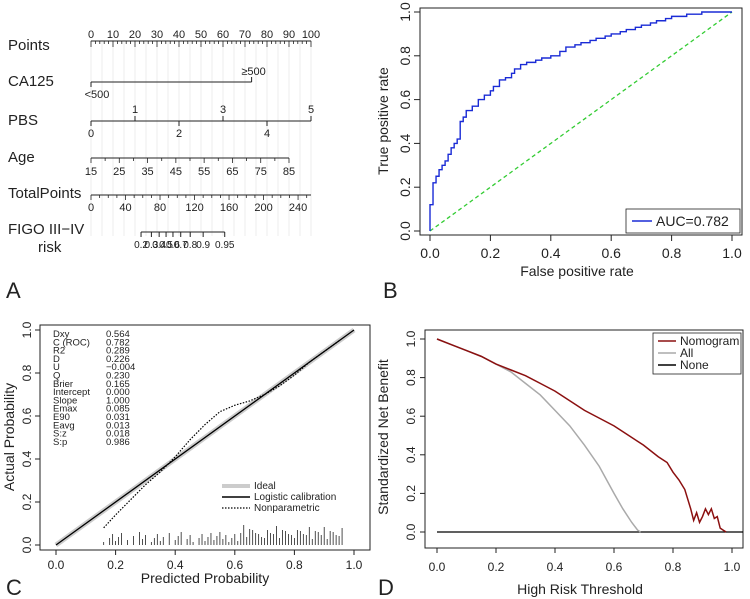  Describe the element at coordinates (205, 578) in the screenshot. I see `calibration-xlabel: Predicted Probability` at that location.